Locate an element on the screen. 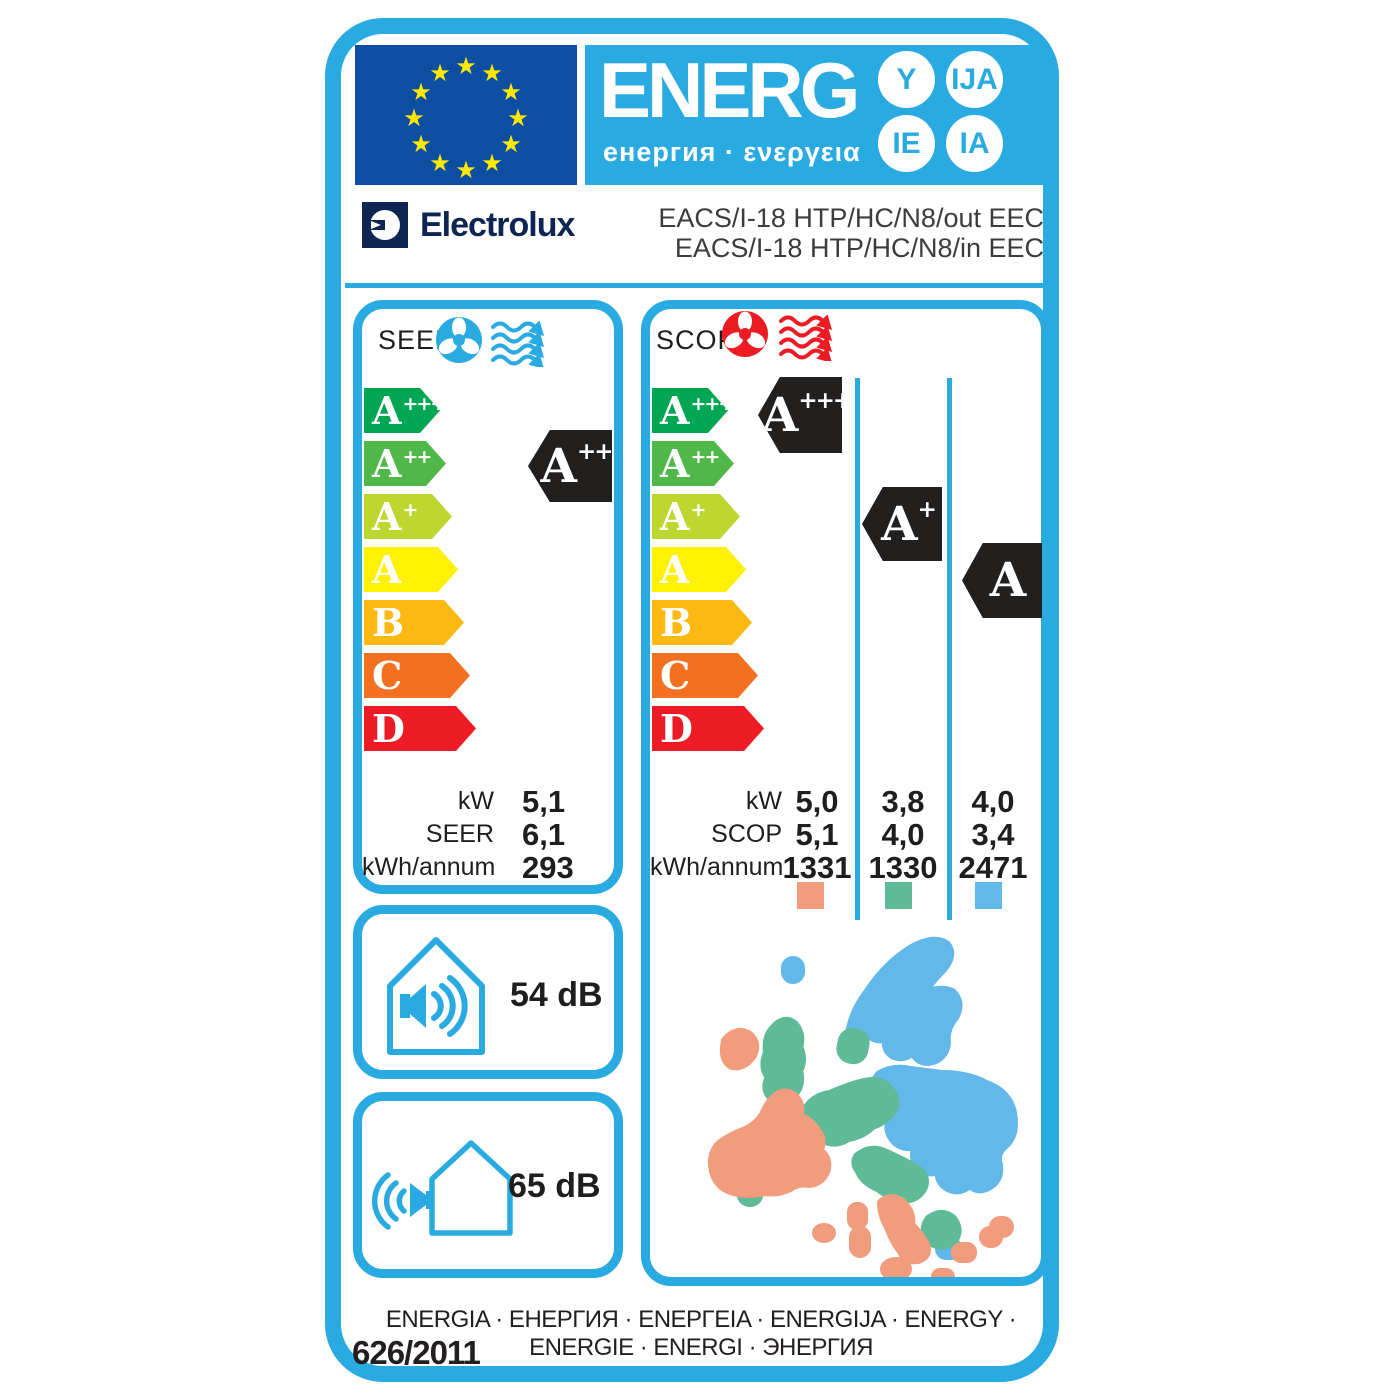  scop-section-label: SCOP is located at coordinates (696, 340).